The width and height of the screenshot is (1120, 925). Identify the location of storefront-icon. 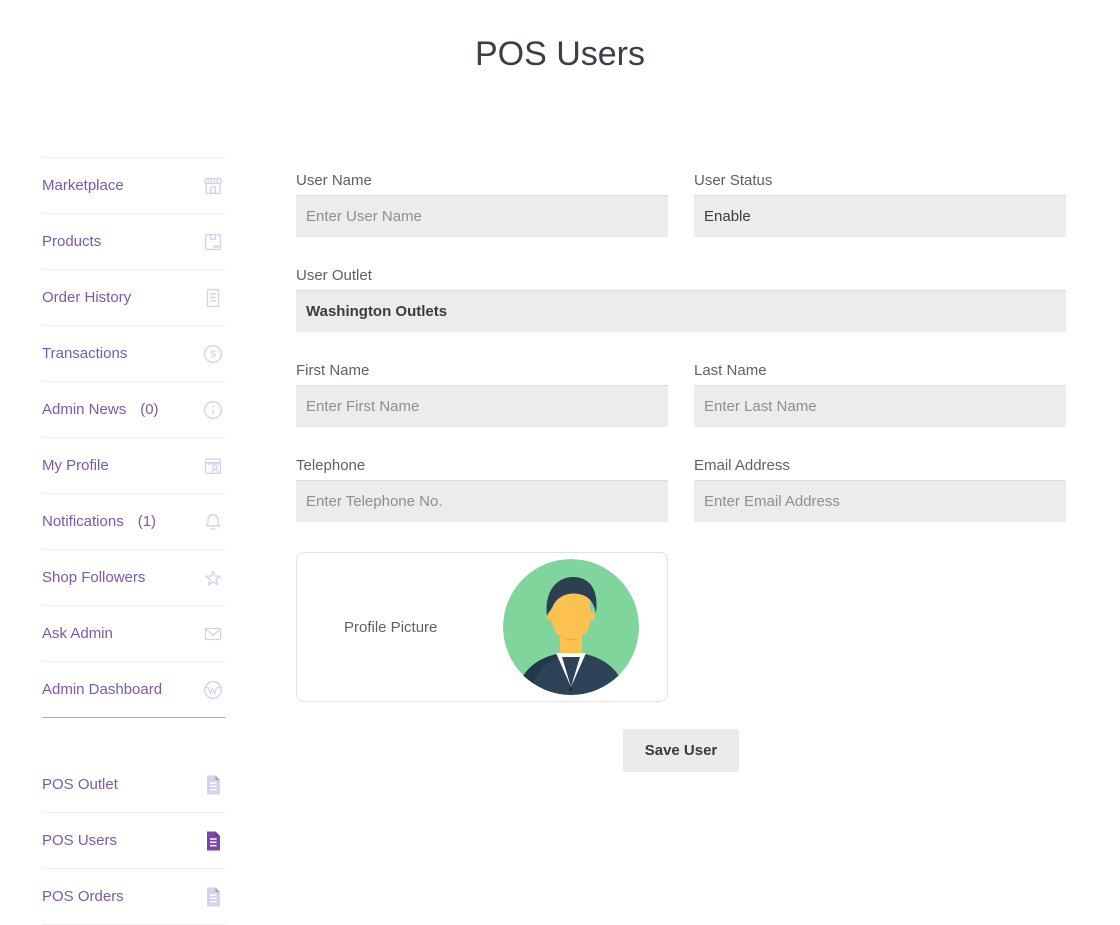
(213, 186).